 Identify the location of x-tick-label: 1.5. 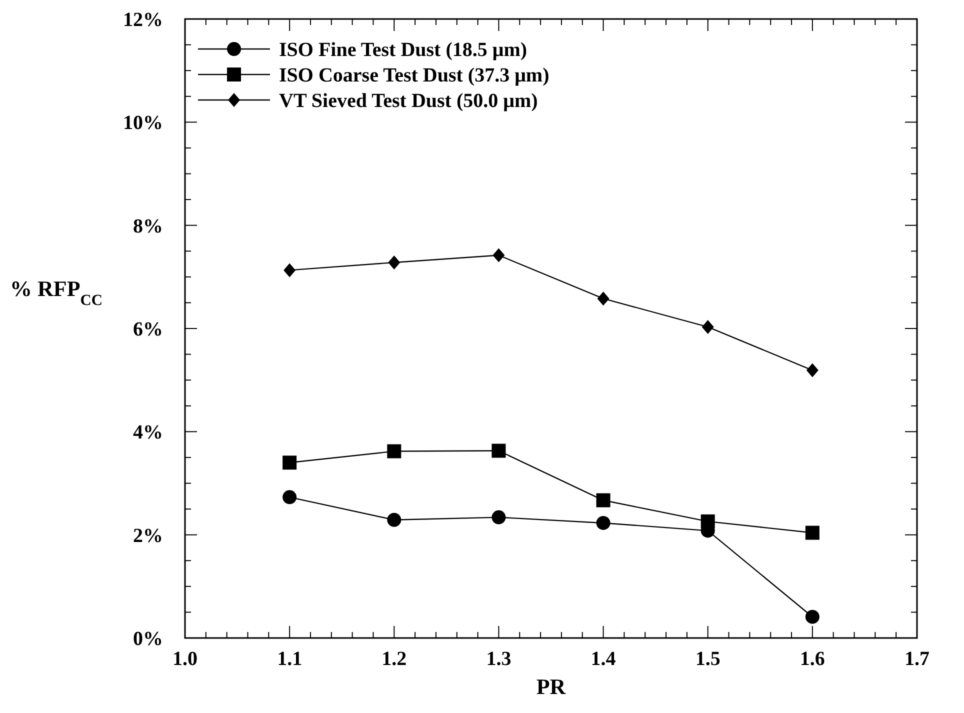
(707, 659).